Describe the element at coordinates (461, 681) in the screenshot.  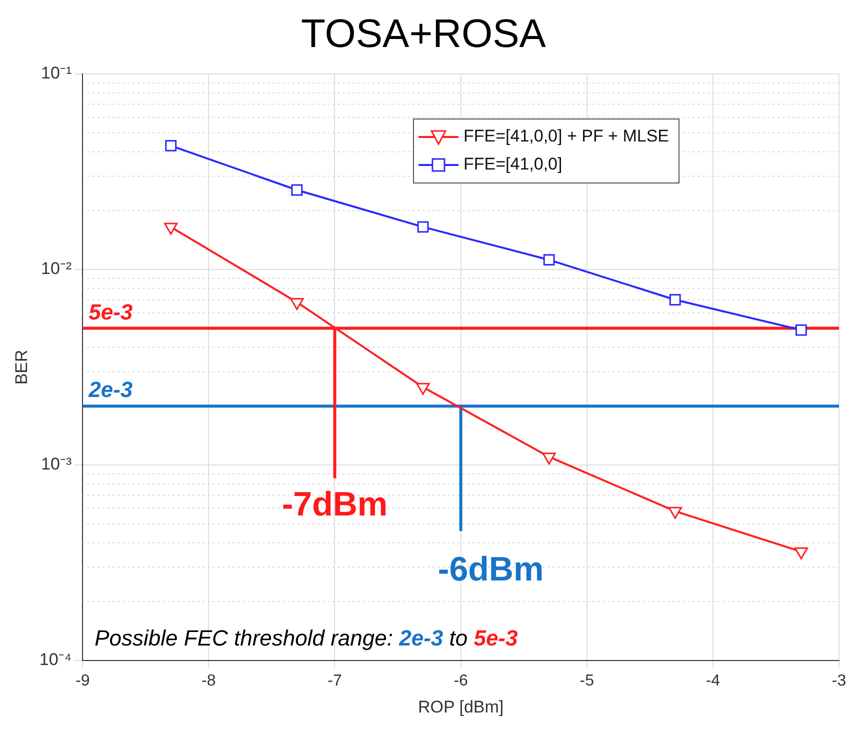
I see `x-tick-label: -6` at that location.